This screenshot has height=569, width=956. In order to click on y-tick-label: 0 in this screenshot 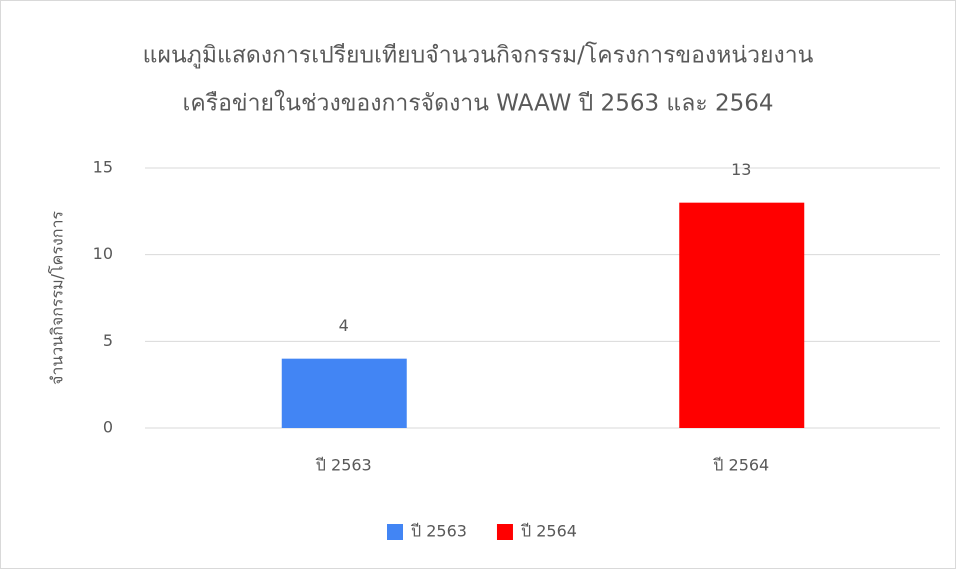, I will do `click(108, 427)`.